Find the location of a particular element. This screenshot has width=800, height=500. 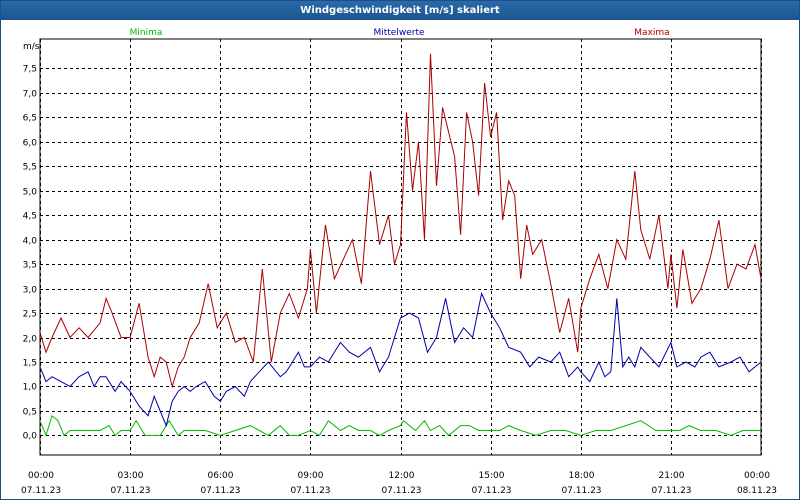

x-tick-time: 03:00 is located at coordinates (131, 476).